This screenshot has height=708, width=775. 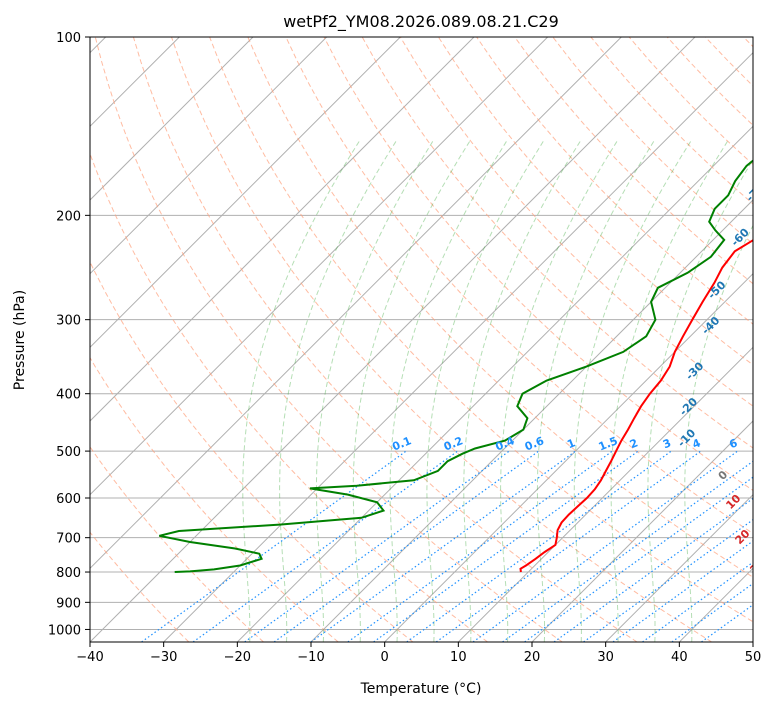 What do you see at coordinates (763, 443) in the screenshot?
I see `mixing-ratio-label: 8` at bounding box center [763, 443].